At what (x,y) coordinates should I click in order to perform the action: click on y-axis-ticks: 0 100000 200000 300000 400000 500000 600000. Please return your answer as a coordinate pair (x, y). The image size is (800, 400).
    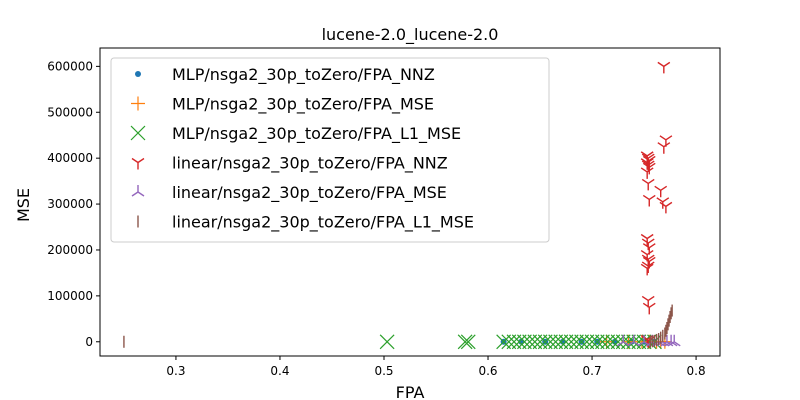
    Looking at the image, I should click on (73, 204).